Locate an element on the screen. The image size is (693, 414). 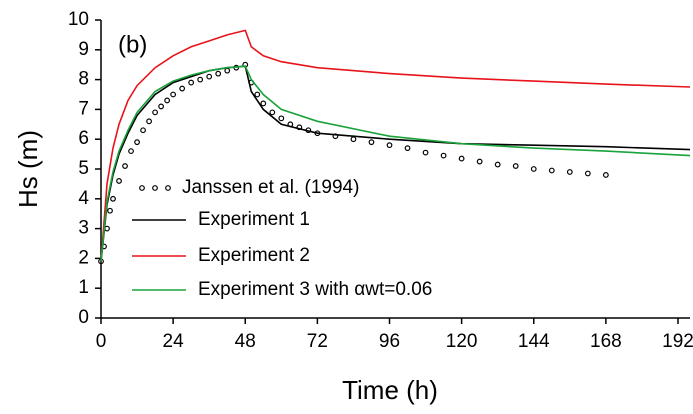
x-tick-label: 168 is located at coordinates (606, 341).